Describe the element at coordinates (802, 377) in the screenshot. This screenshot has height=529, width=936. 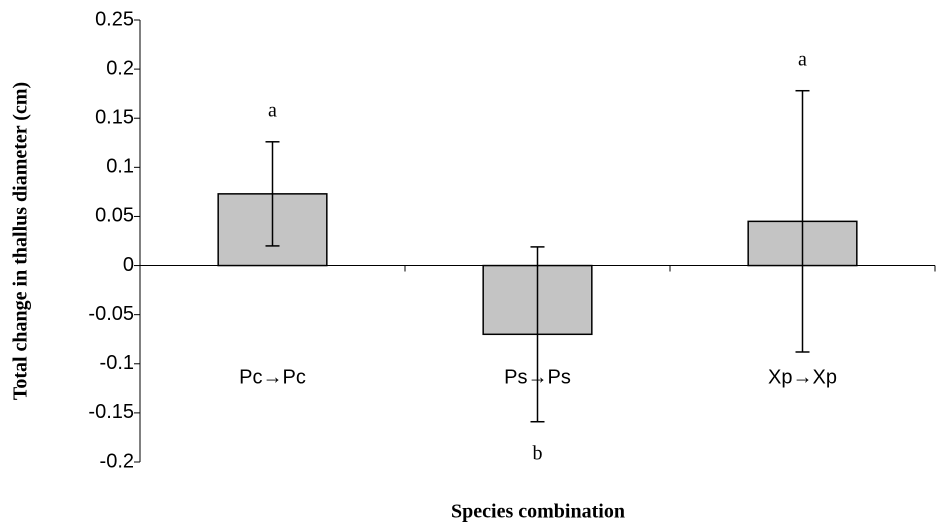
I see `x-tick-label: Xp→Xp` at that location.